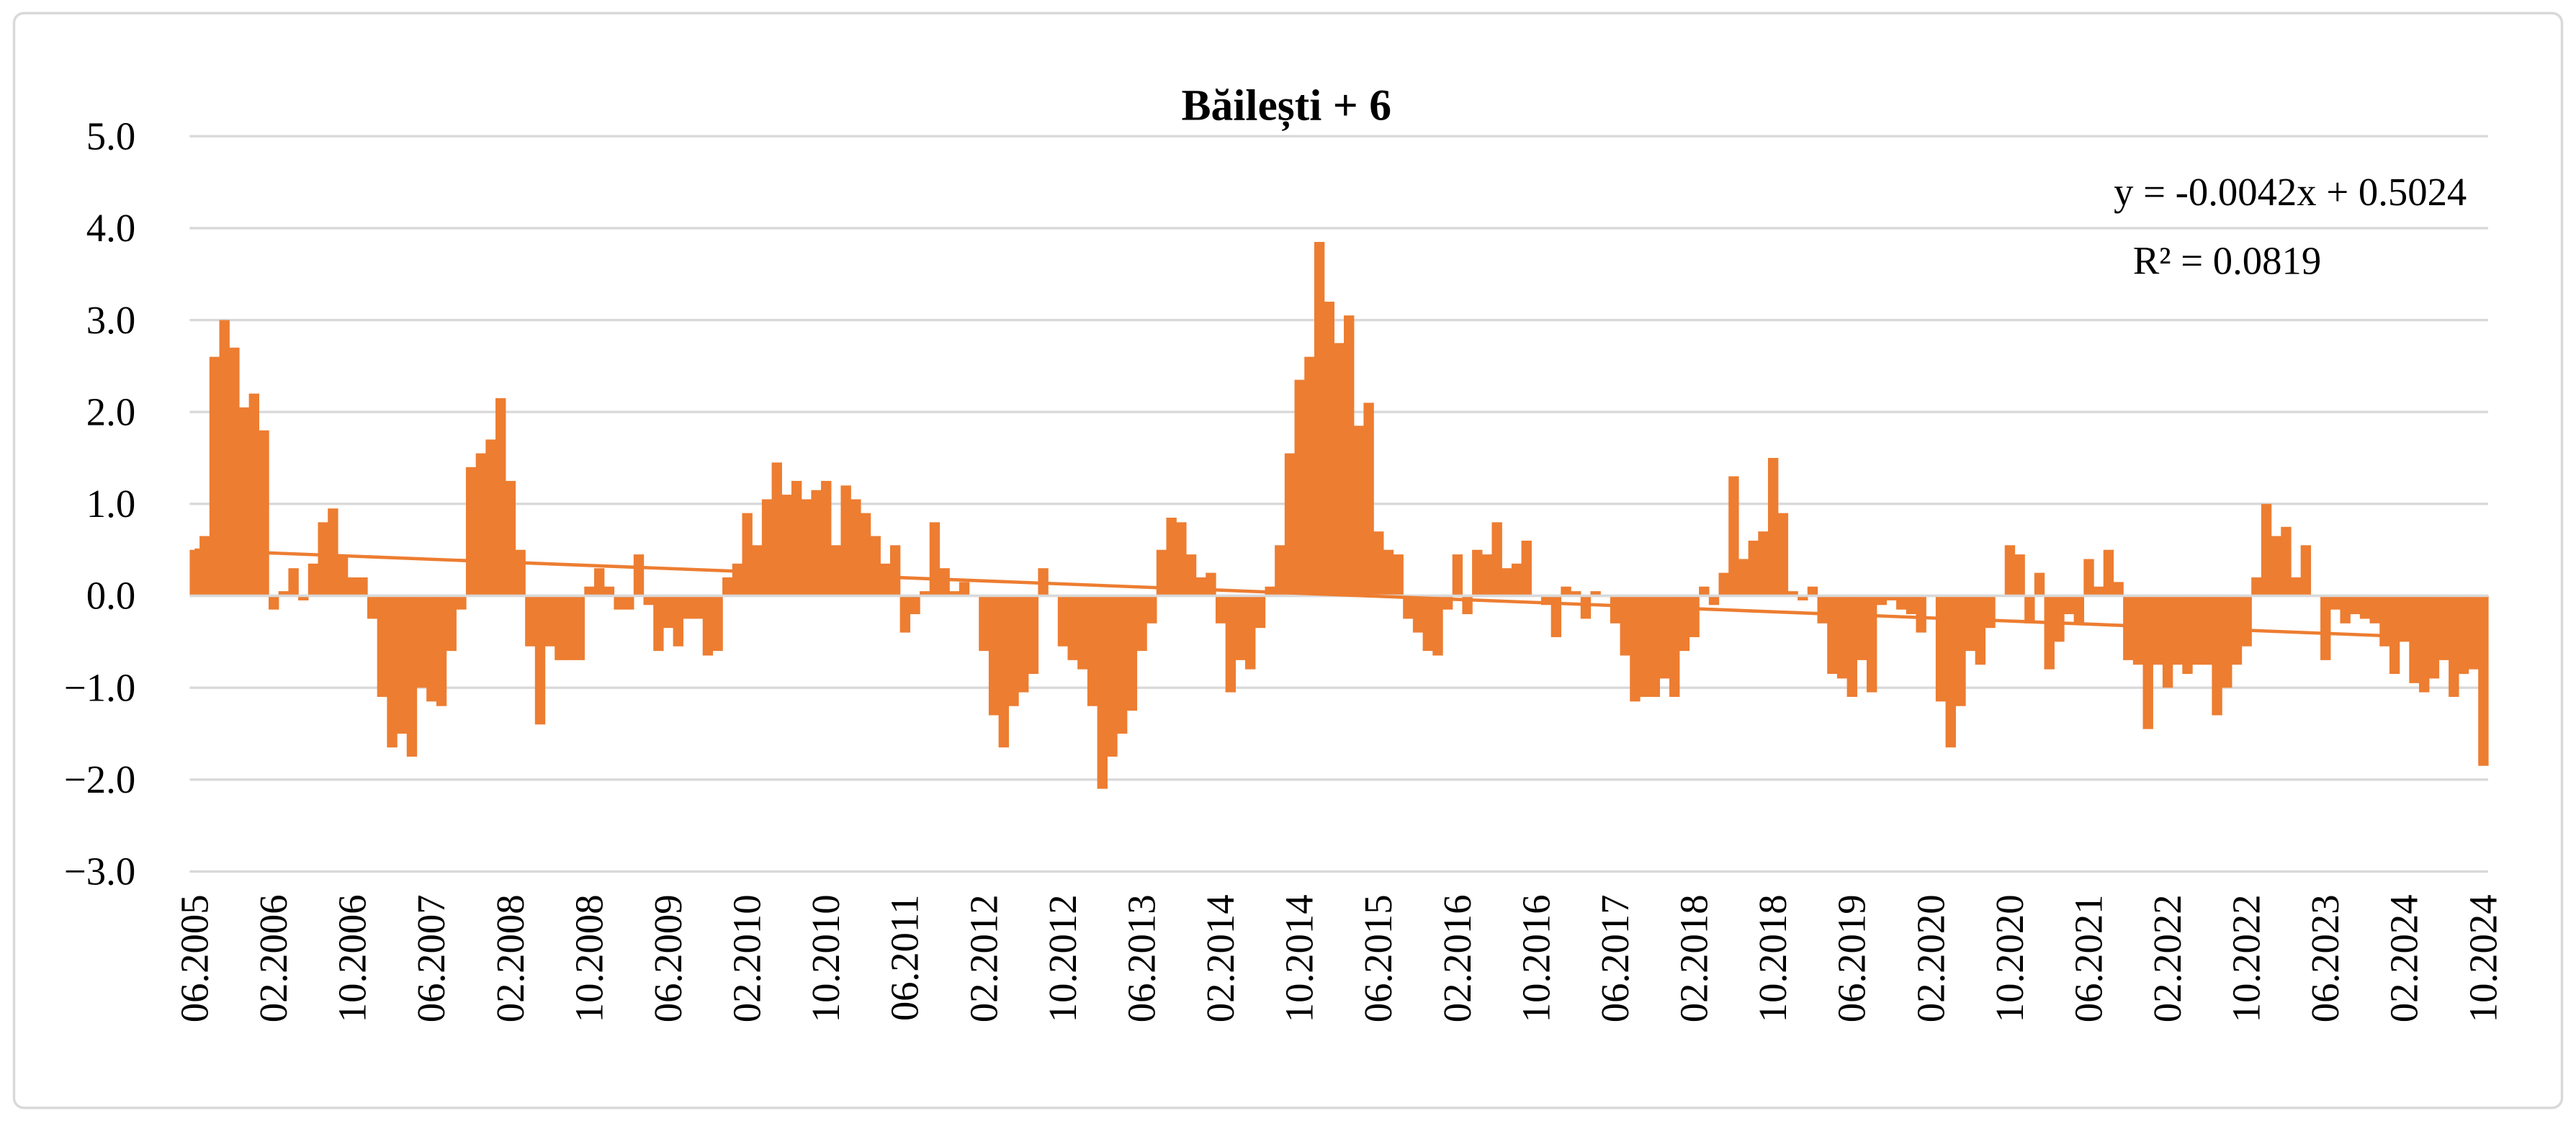 Image resolution: width=2576 pixels, height=1121 pixels. What do you see at coordinates (589, 958) in the screenshot?
I see `x-tick-label: 10.2008` at bounding box center [589, 958].